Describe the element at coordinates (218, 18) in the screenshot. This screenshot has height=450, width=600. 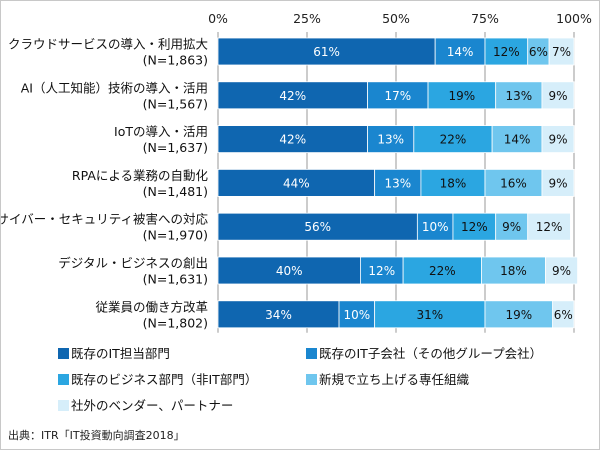
I see `x-tick-label: 0%` at that location.